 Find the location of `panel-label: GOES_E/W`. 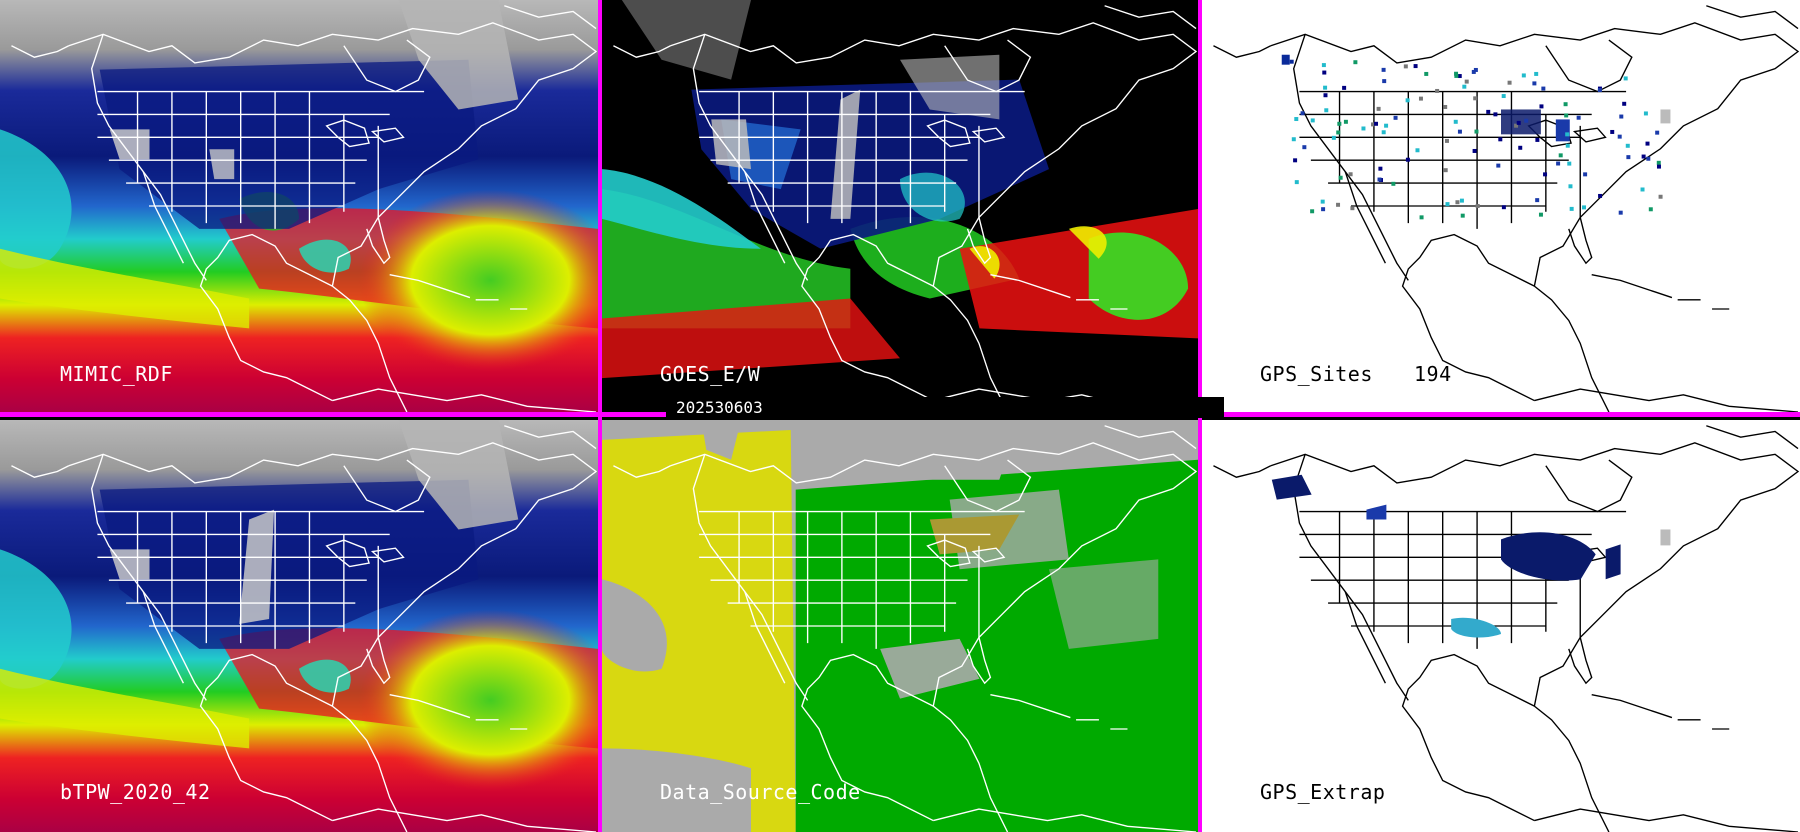

panel-label: GOES_E/W is located at coordinates (710, 374).